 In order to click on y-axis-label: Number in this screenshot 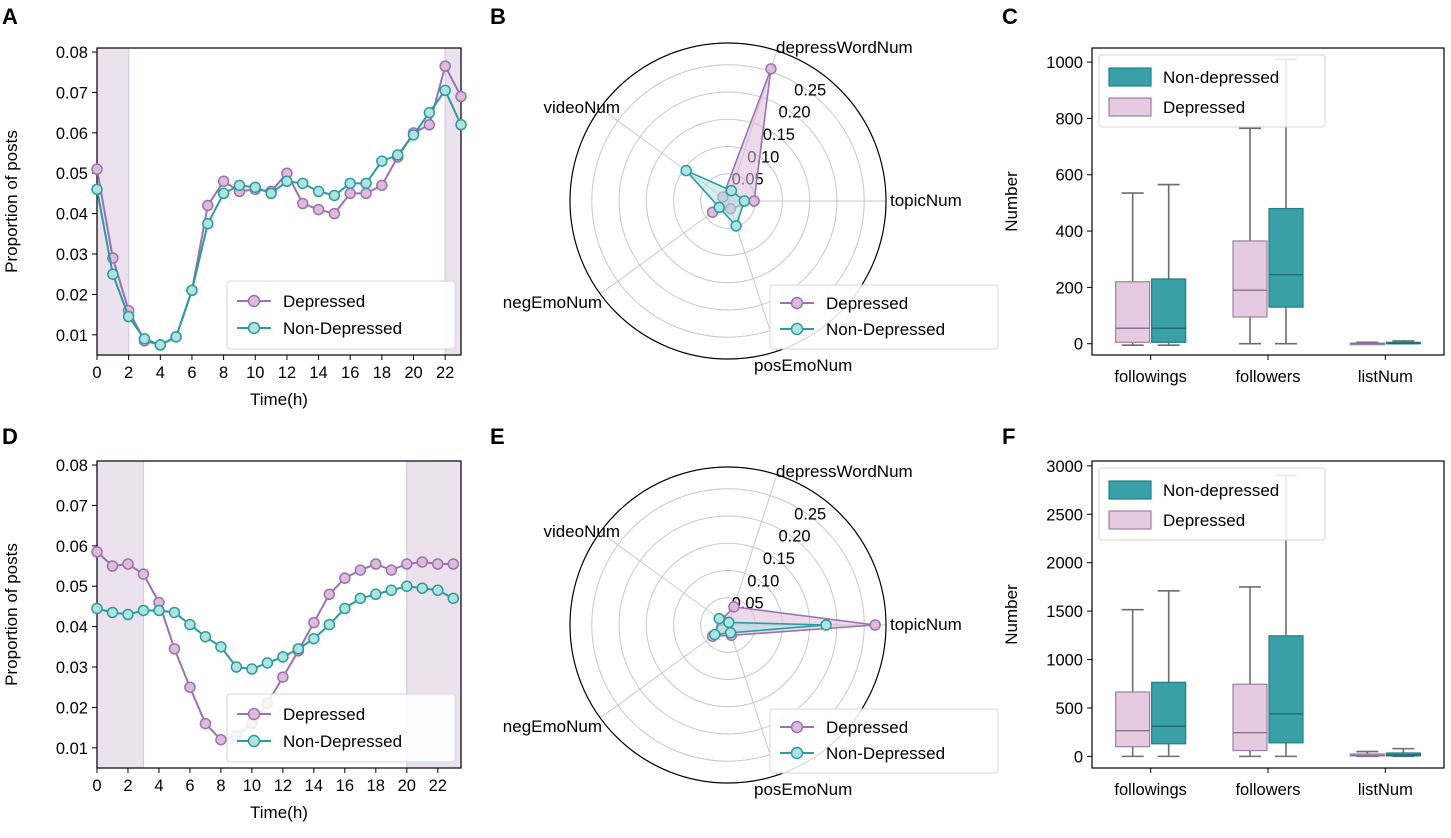, I will do `click(1011, 201)`.